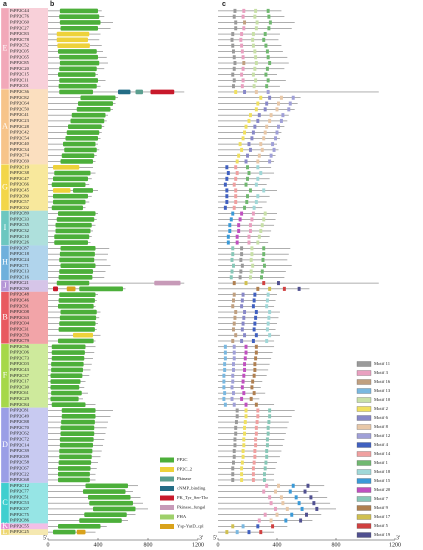 The height and width of the screenshot is (550, 423). I want to click on gene-name: PtPP2C35, so click(20, 224).